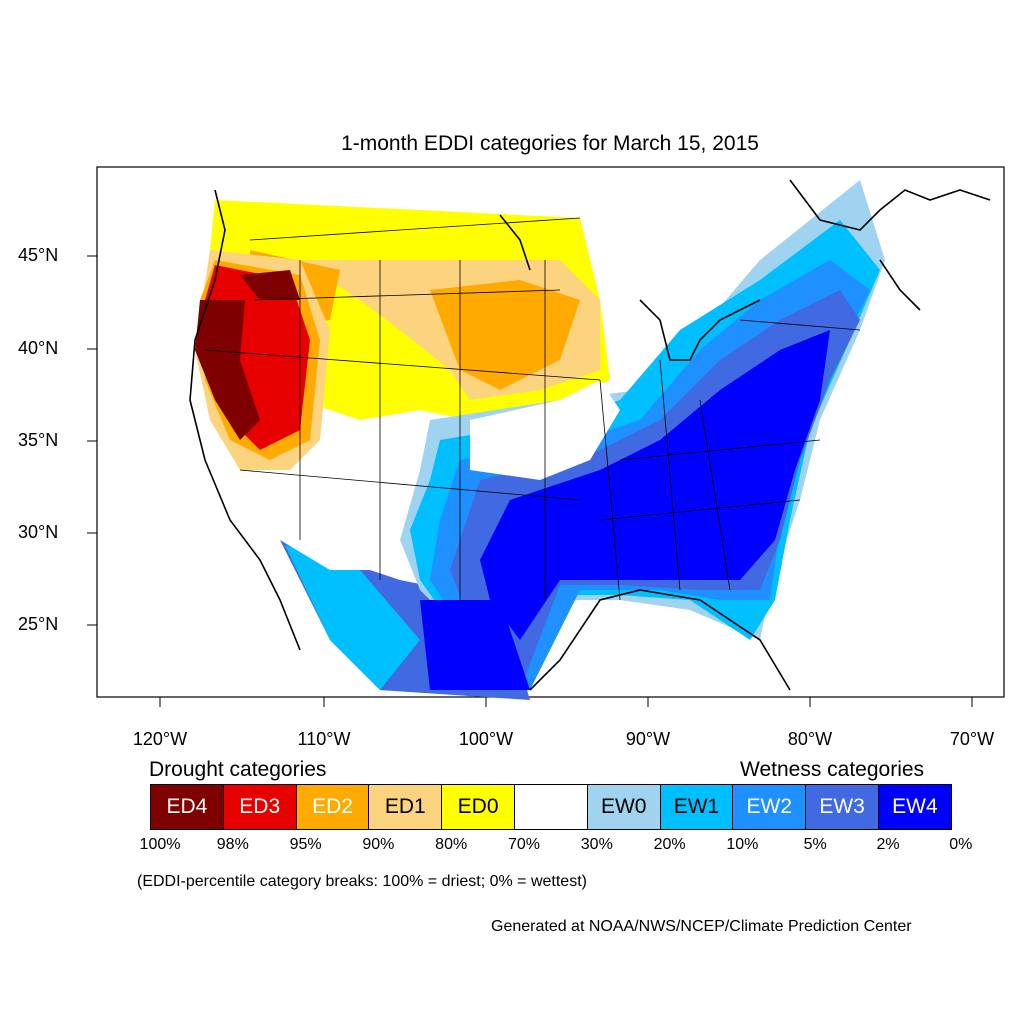 This screenshot has width=1024, height=1024. What do you see at coordinates (669, 844) in the screenshot?
I see `legend-percent-label: 20%` at bounding box center [669, 844].